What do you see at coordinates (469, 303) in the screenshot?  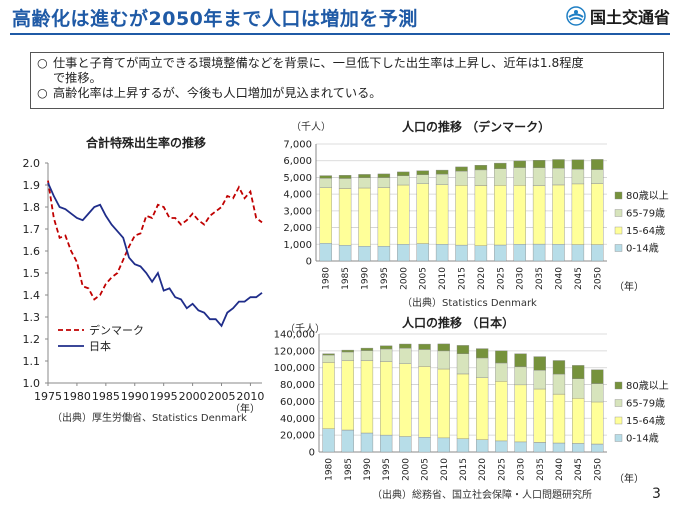 I see `denmark-source: （出典）Statistics Denmark` at bounding box center [469, 303].